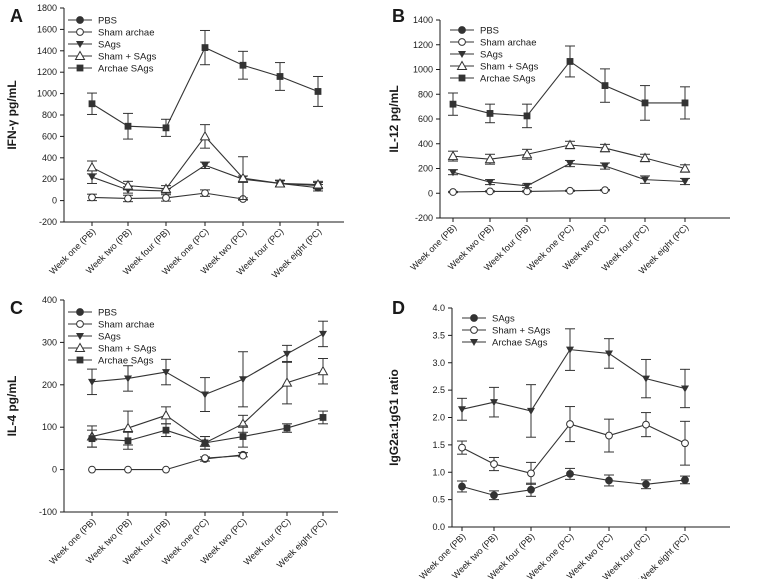  Describe the element at coordinates (48, 222) in the screenshot. I see `y-tick-label: -200` at that location.